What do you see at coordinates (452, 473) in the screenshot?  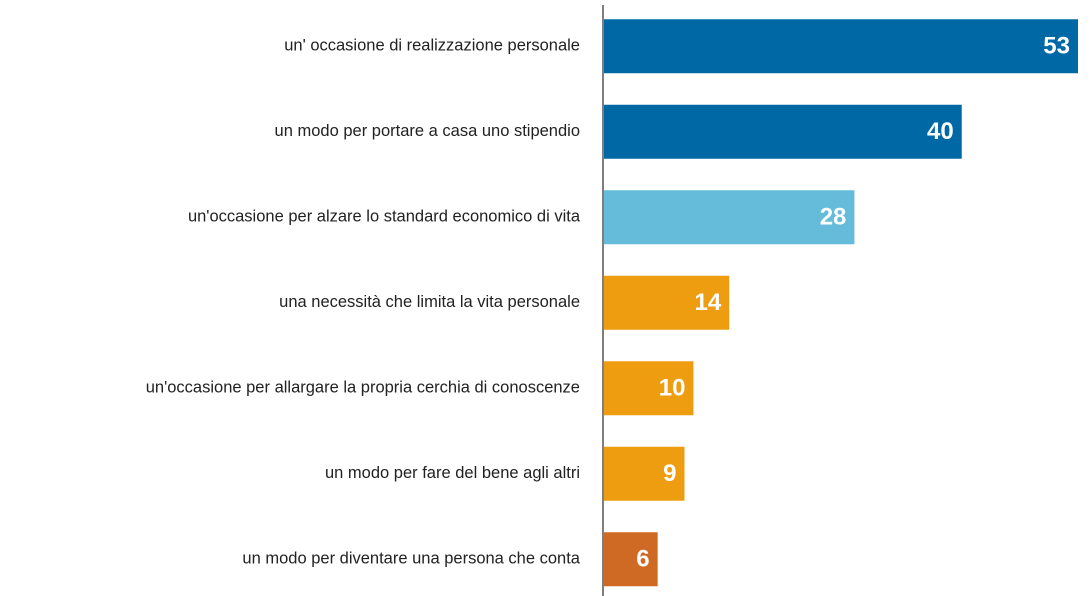 I see `category-label: un modo per fare del bene agli altri` at bounding box center [452, 473].